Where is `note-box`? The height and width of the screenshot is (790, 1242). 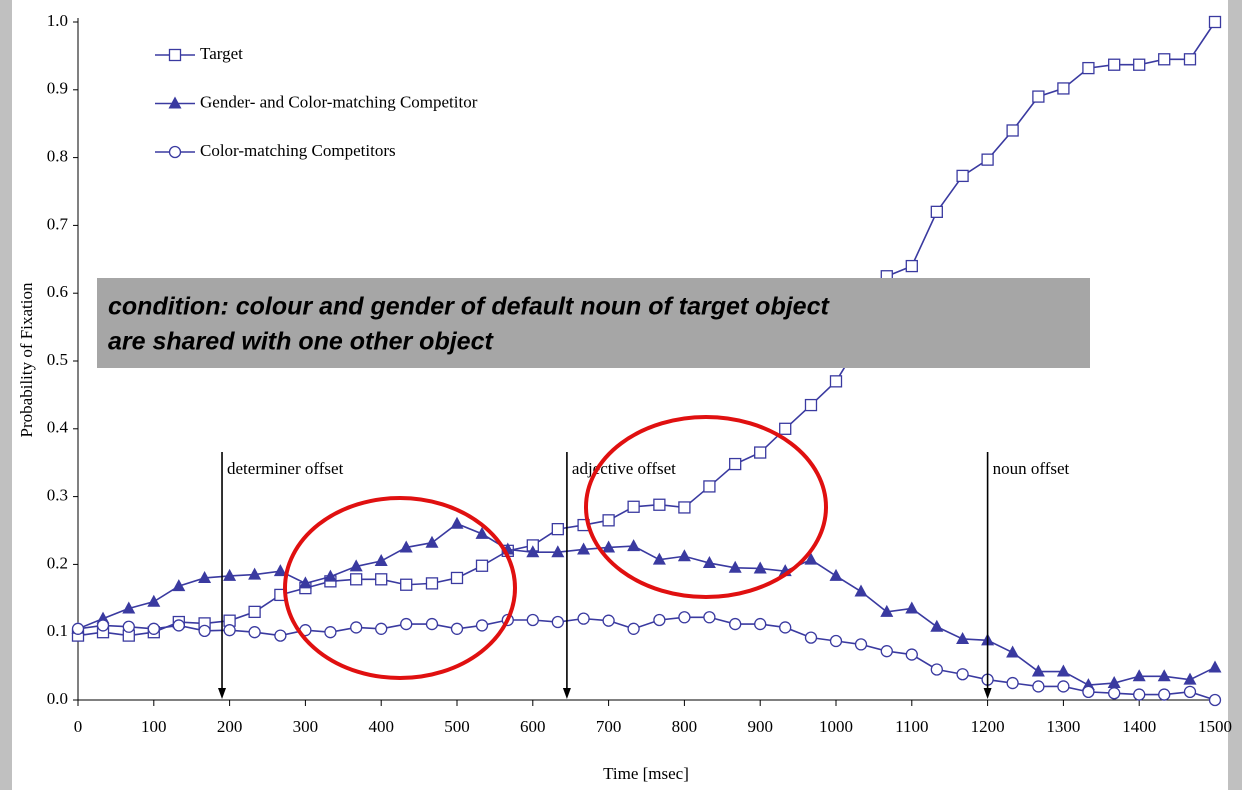
note-box is located at coordinates (593, 323).